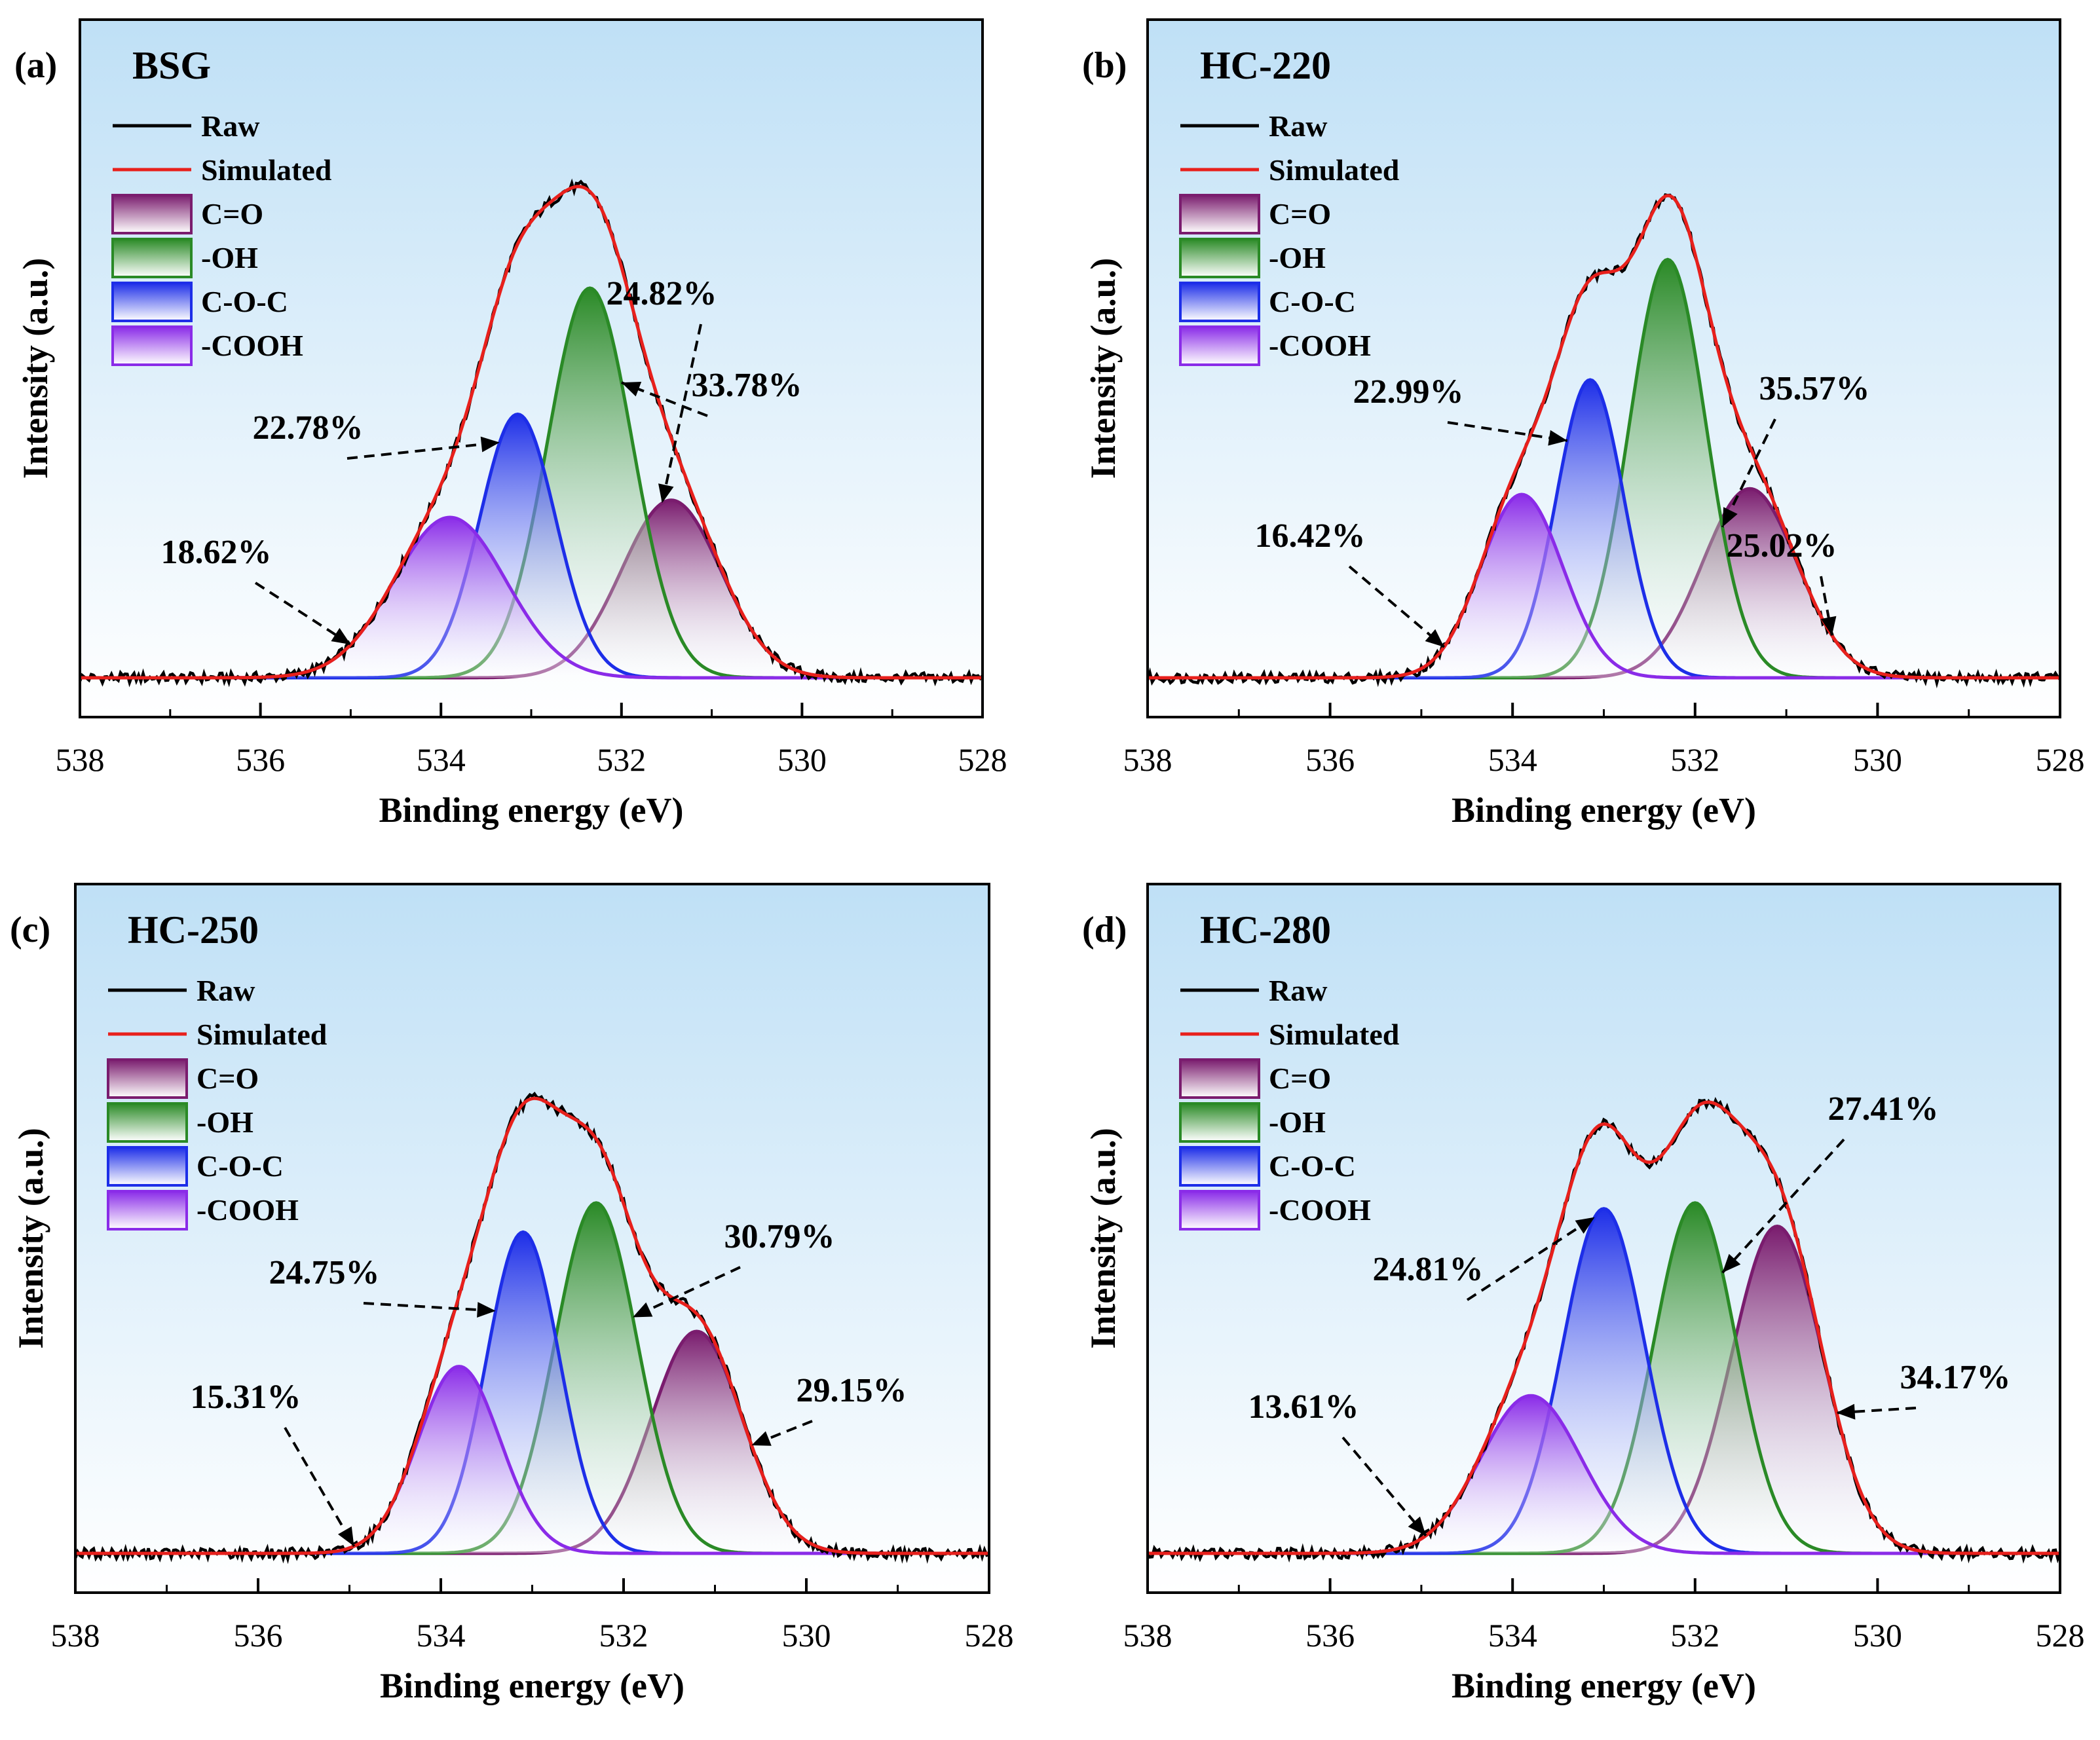  Describe the element at coordinates (1104, 930) in the screenshot. I see `panel-label: (d)` at that location.